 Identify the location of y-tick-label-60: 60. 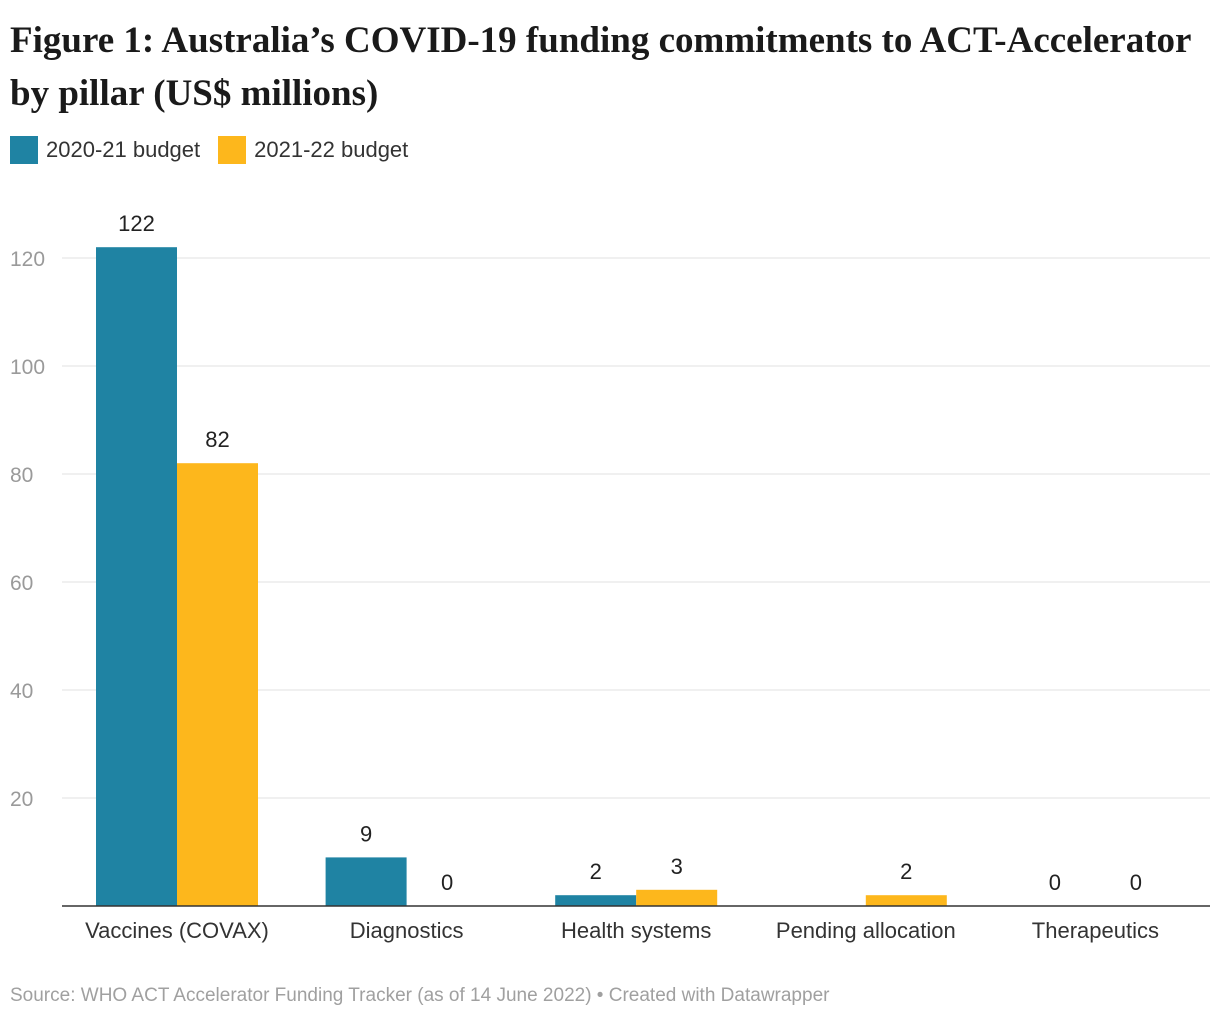
(21, 583).